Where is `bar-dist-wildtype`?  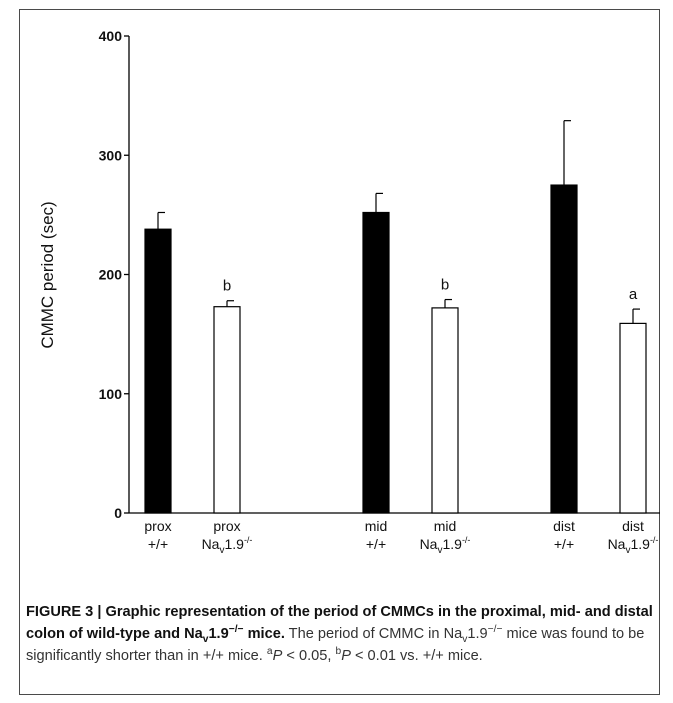 bar-dist-wildtype is located at coordinates (564, 349).